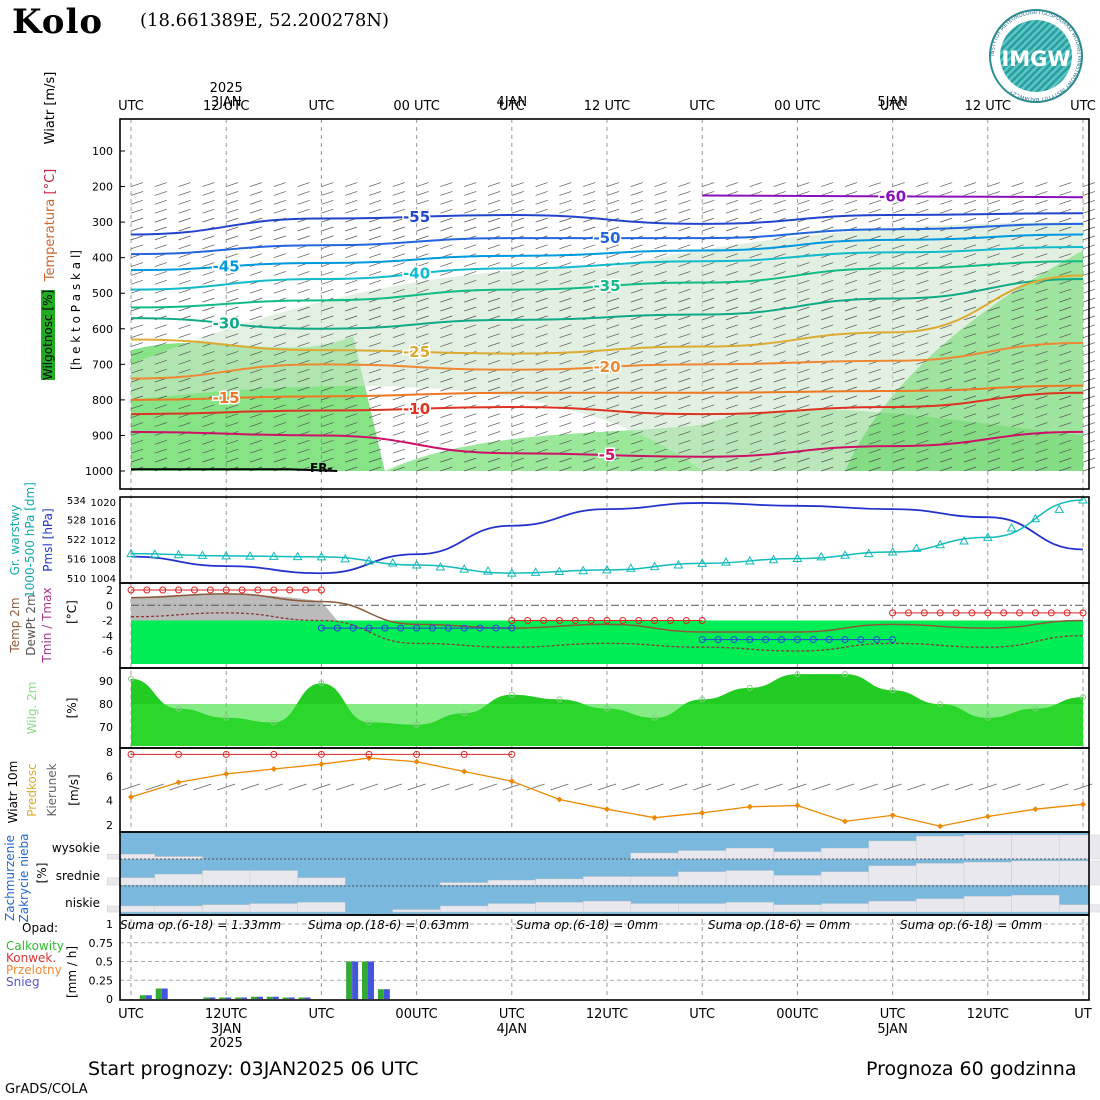  What do you see at coordinates (76, 540) in the screenshot?
I see `thickness-tick-label: 522` at bounding box center [76, 540].